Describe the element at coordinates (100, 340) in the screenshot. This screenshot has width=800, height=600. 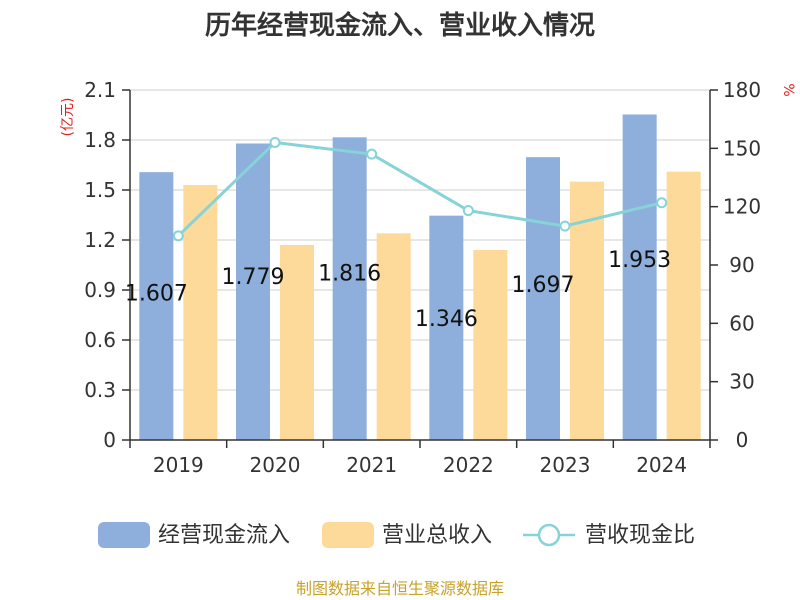
I see `left-tick-label: 0.6` at that location.